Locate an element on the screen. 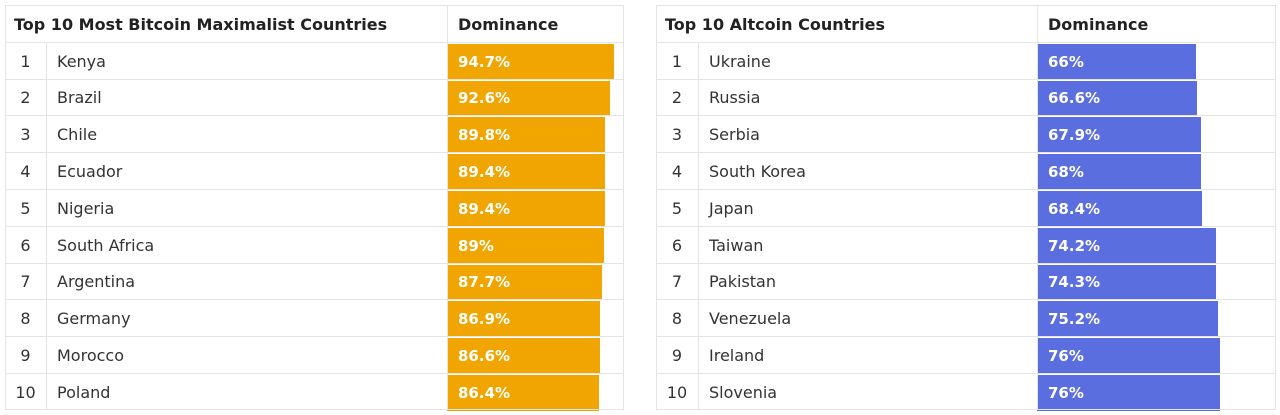 This screenshot has height=415, width=1280. country-label: Russia is located at coordinates (735, 98).